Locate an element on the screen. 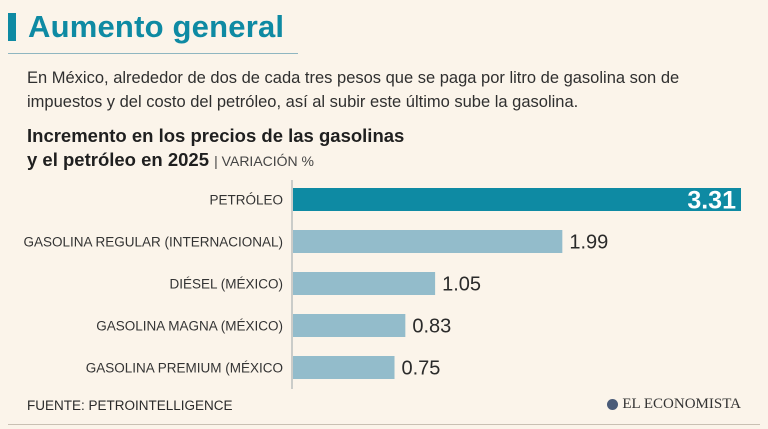 This screenshot has height=429, width=768. value-label: 0.83 is located at coordinates (431, 327).